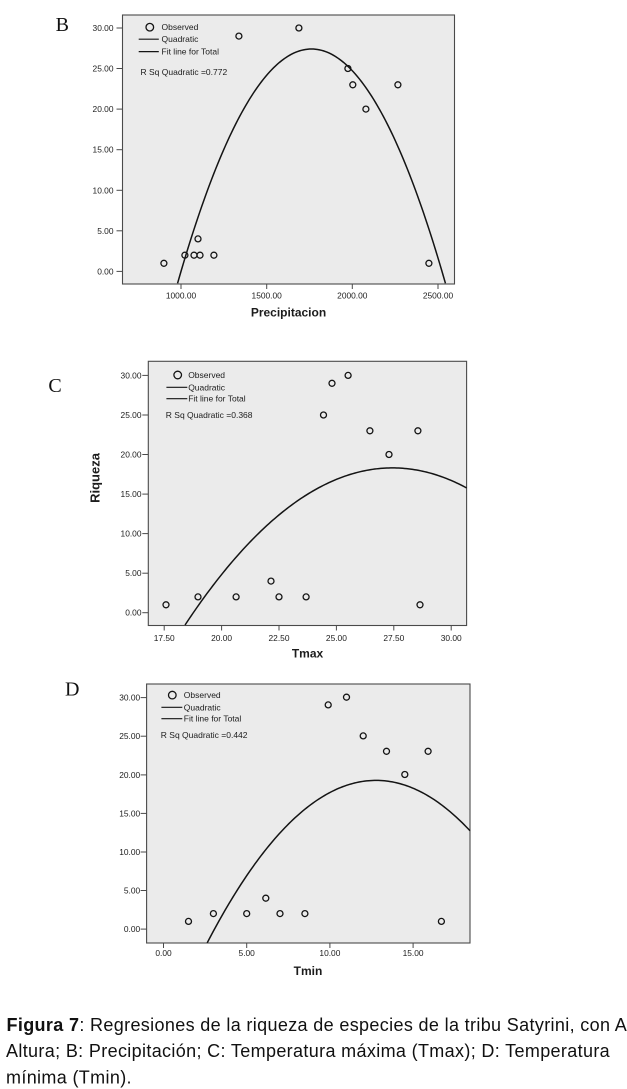  What do you see at coordinates (62, 25) in the screenshot?
I see `svg-text: B` at bounding box center [62, 25].